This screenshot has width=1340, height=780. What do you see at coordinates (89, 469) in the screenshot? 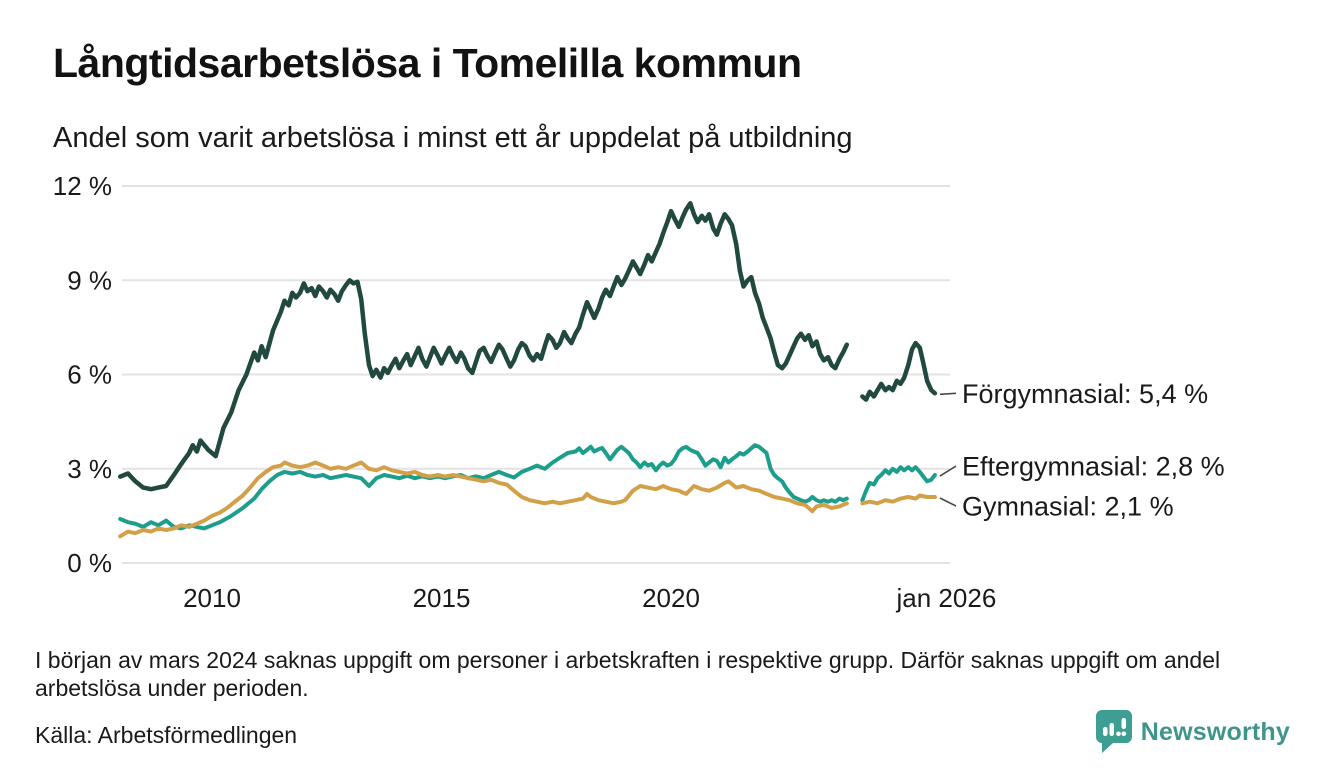
I see `y-axis-tick-label: 3 %` at bounding box center [89, 469].